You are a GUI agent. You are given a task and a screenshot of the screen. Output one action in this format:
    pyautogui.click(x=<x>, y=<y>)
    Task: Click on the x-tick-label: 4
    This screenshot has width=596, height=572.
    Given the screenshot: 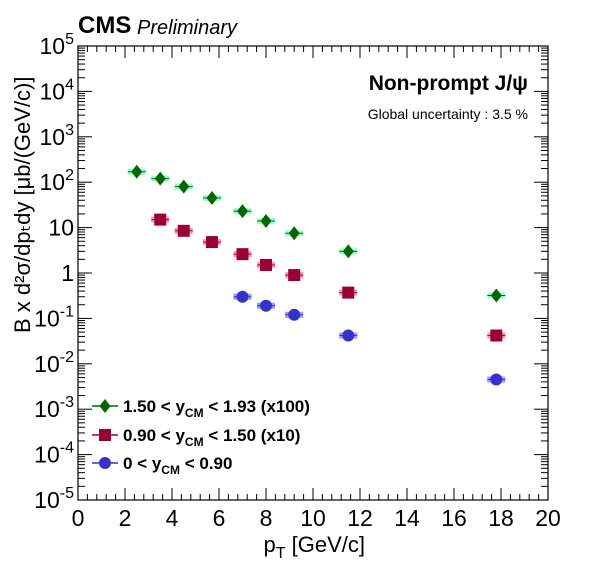 What is the action you would take?
    pyautogui.click(x=172, y=518)
    